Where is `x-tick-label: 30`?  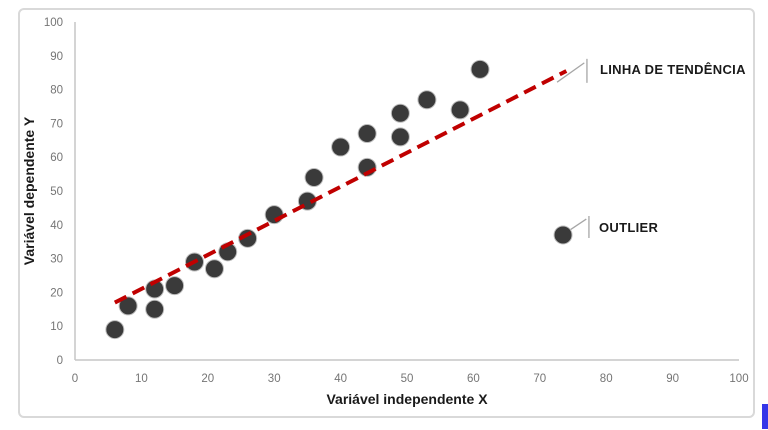 x-tick-label: 30 is located at coordinates (274, 379).